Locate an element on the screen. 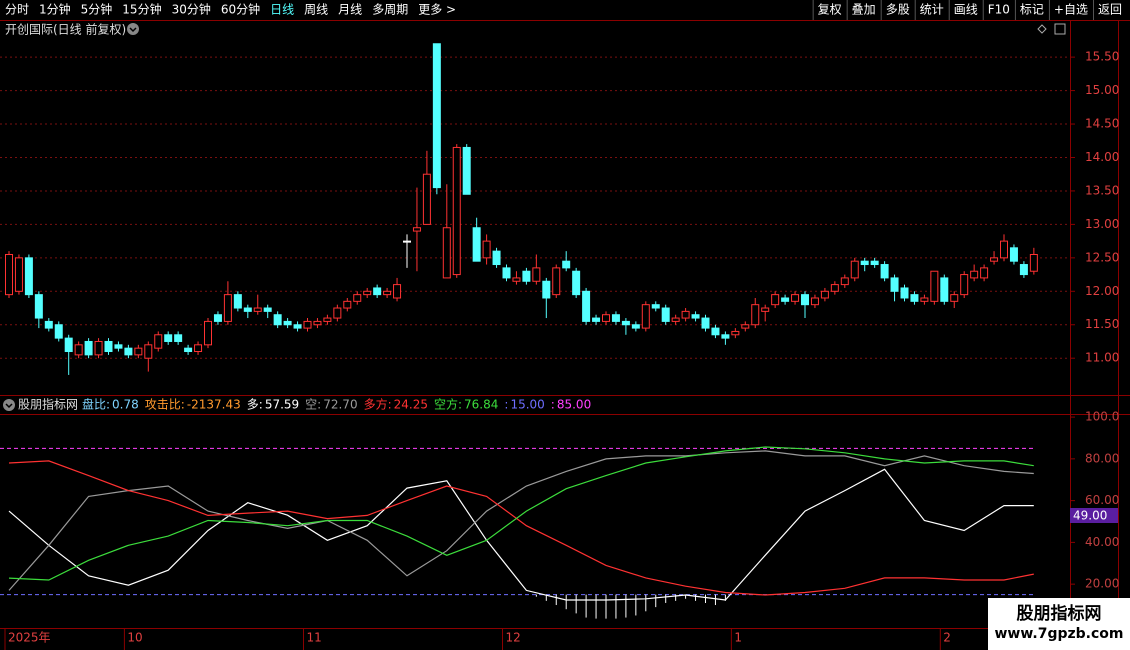 This screenshot has height=650, width=1130. legend-value: 57.59 is located at coordinates (282, 405).